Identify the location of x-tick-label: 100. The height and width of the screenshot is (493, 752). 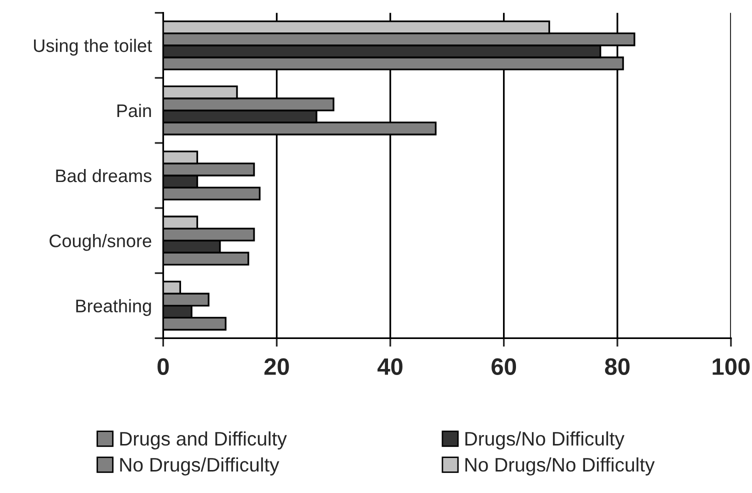
(731, 366).